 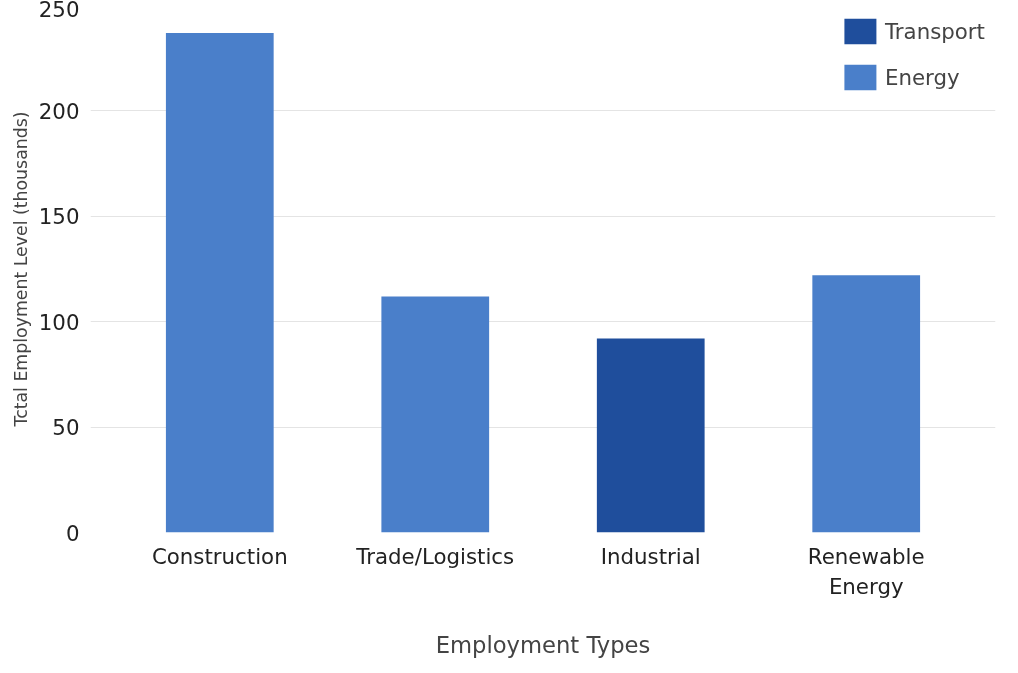 What do you see at coordinates (59, 322) in the screenshot?
I see `y-tick-label: 100` at bounding box center [59, 322].